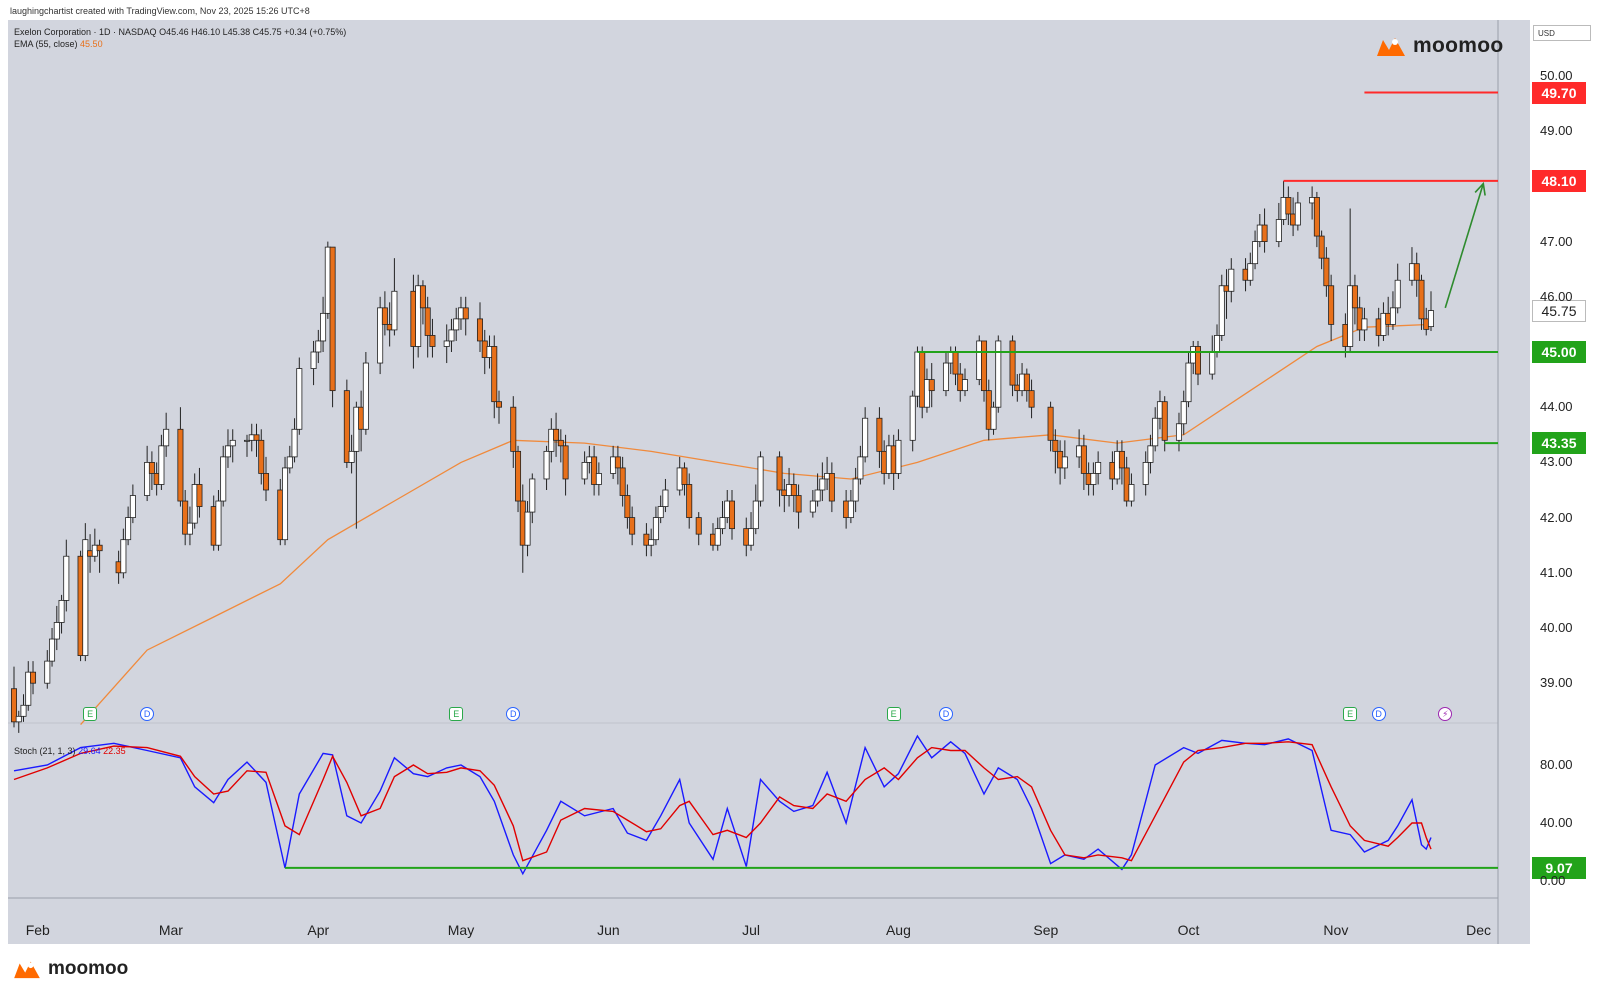 This screenshot has height=990, width=1600. Describe the element at coordinates (1556, 822) in the screenshot. I see `stoch-tick-label: 40.00` at that location.